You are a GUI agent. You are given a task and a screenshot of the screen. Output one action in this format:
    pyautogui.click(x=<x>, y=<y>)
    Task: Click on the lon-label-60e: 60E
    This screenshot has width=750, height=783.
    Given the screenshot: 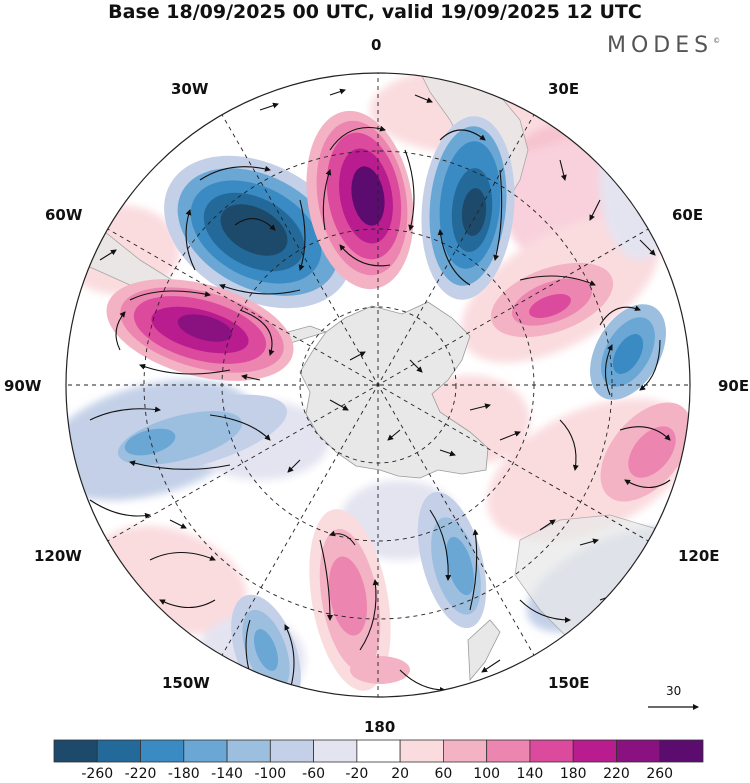 What is the action you would take?
    pyautogui.click(x=688, y=215)
    